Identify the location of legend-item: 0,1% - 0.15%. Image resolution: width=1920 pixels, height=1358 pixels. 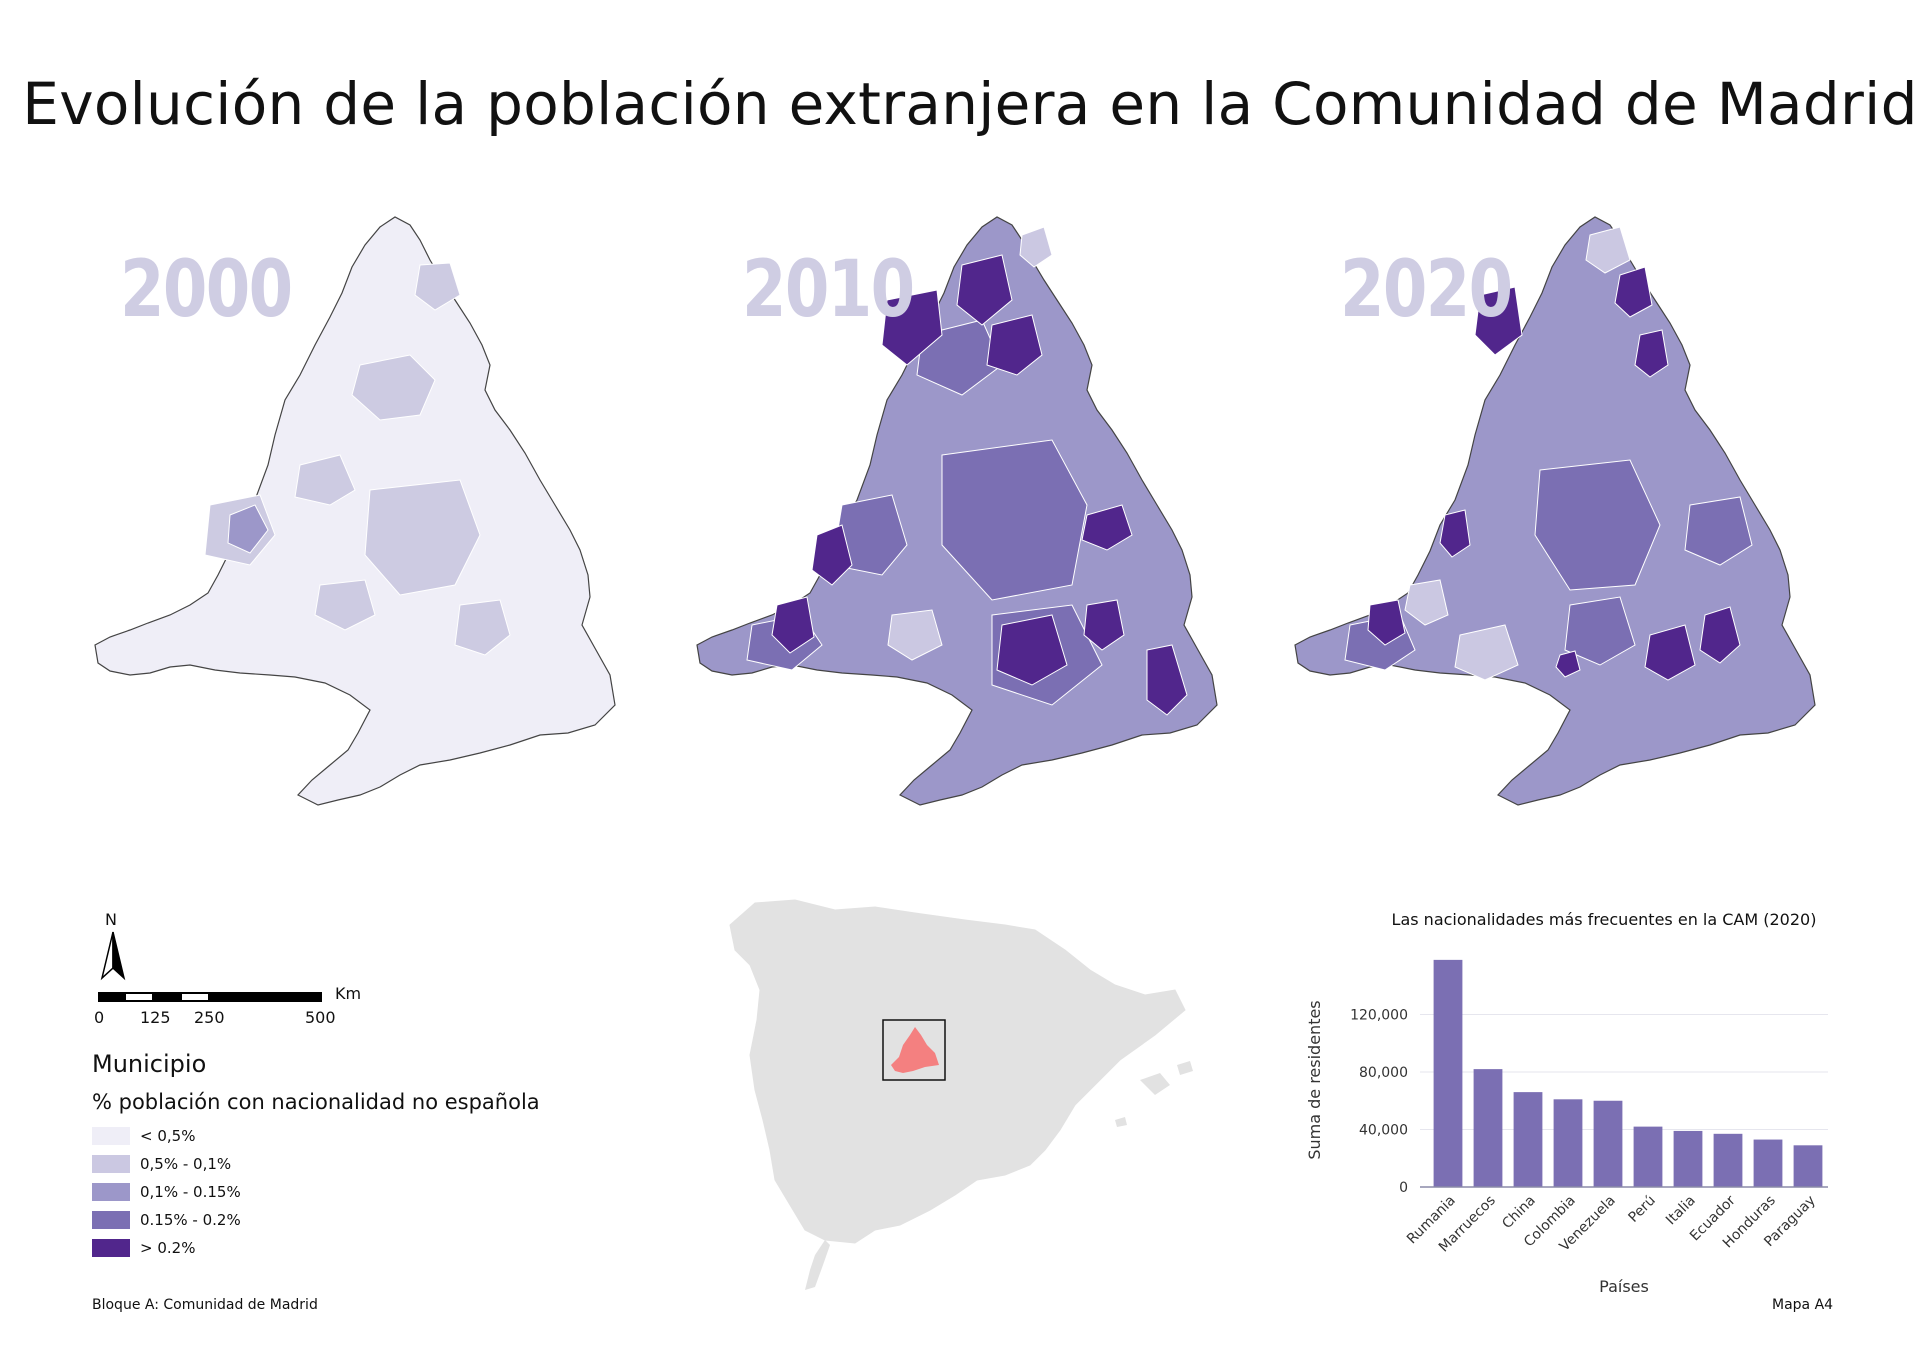
(316, 1192).